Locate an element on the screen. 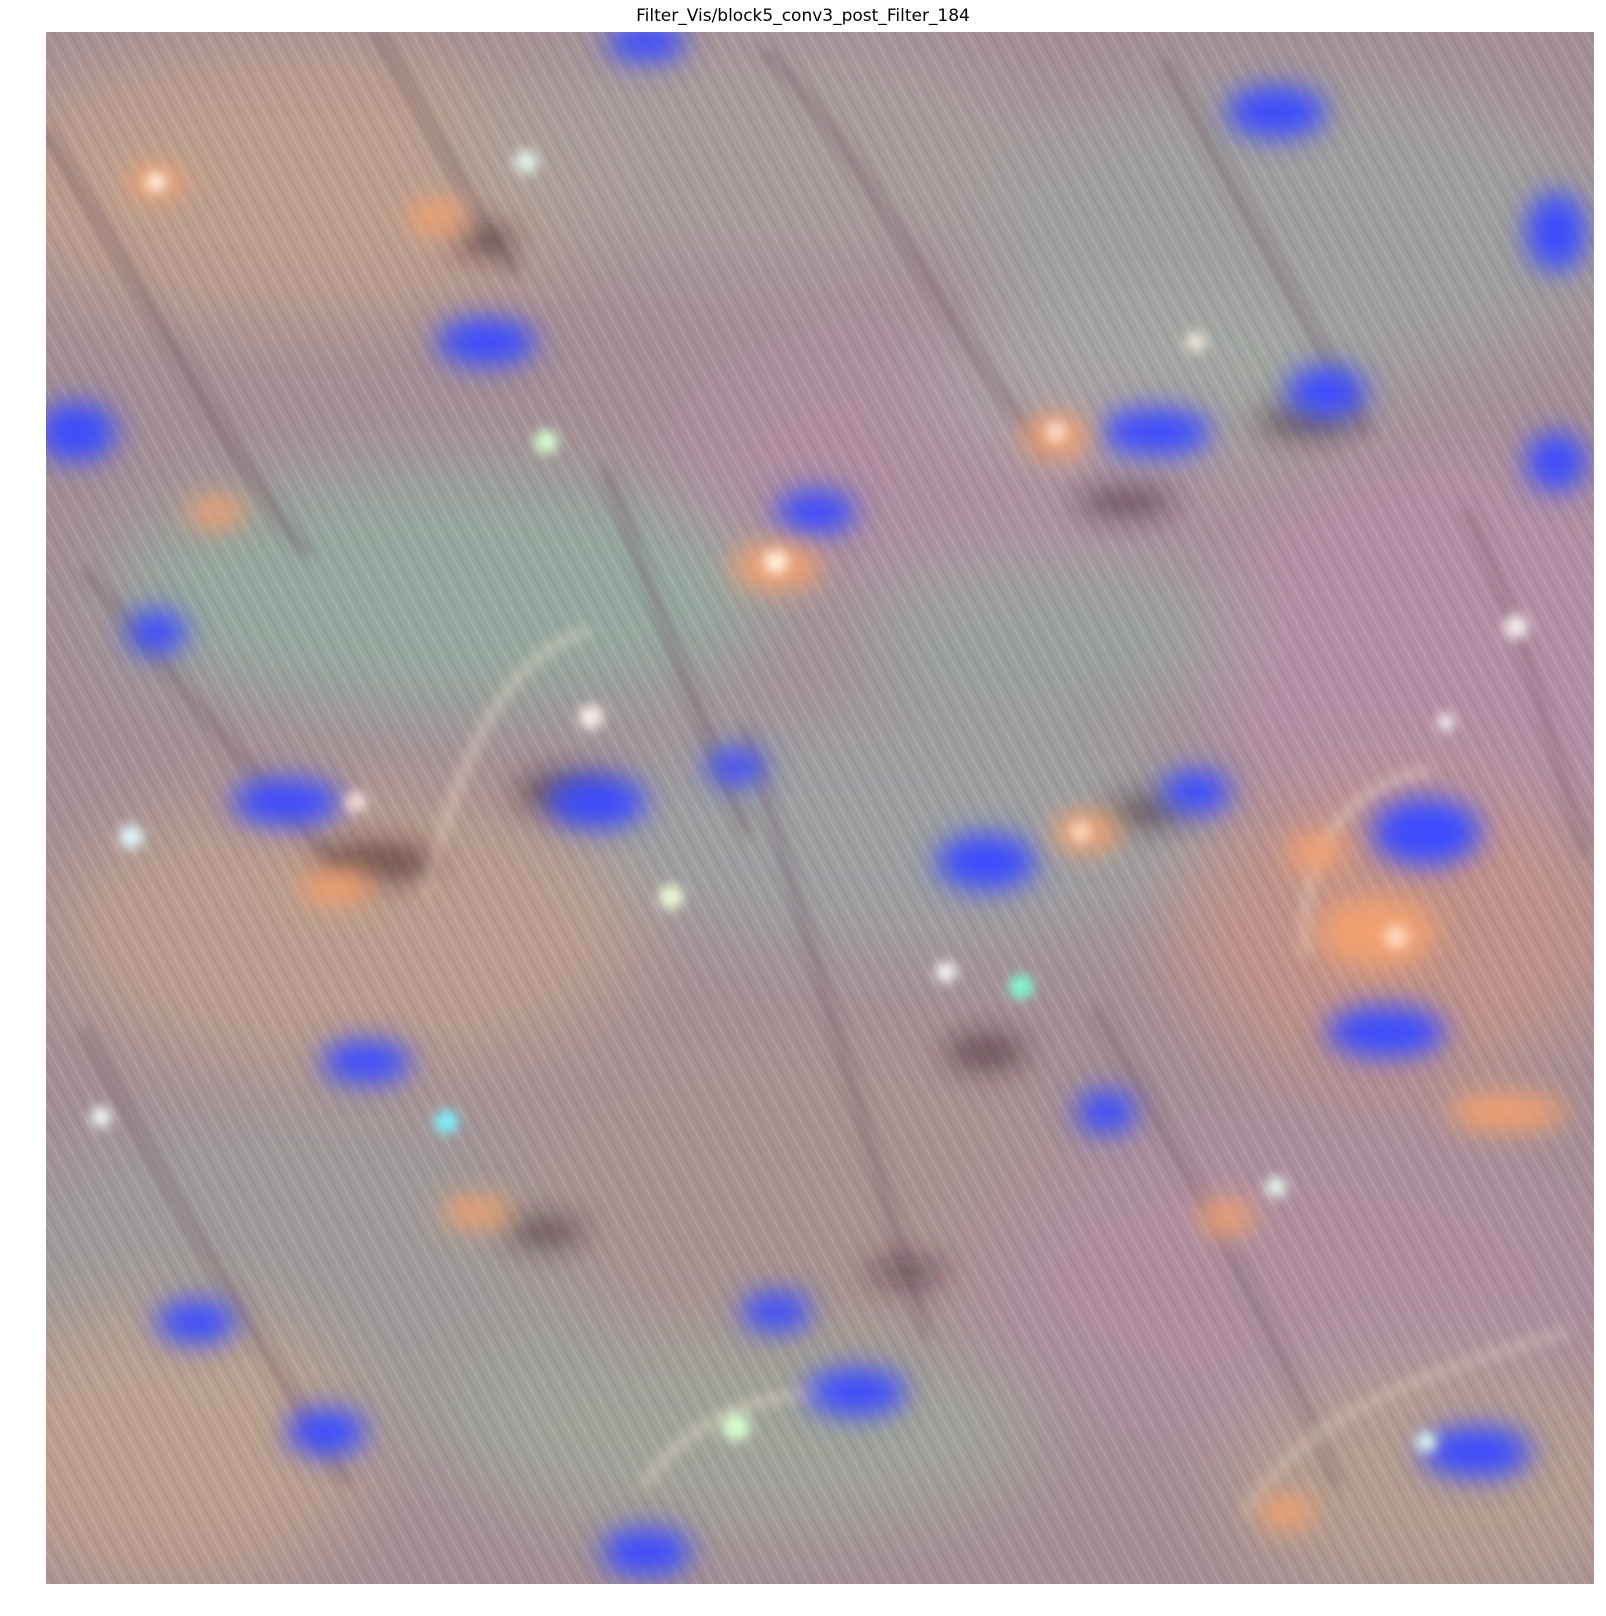 This screenshot has width=1606, height=1616. figure-title: Filter_Vis/block5_conv3_post_Filter_184 is located at coordinates (803, 16).